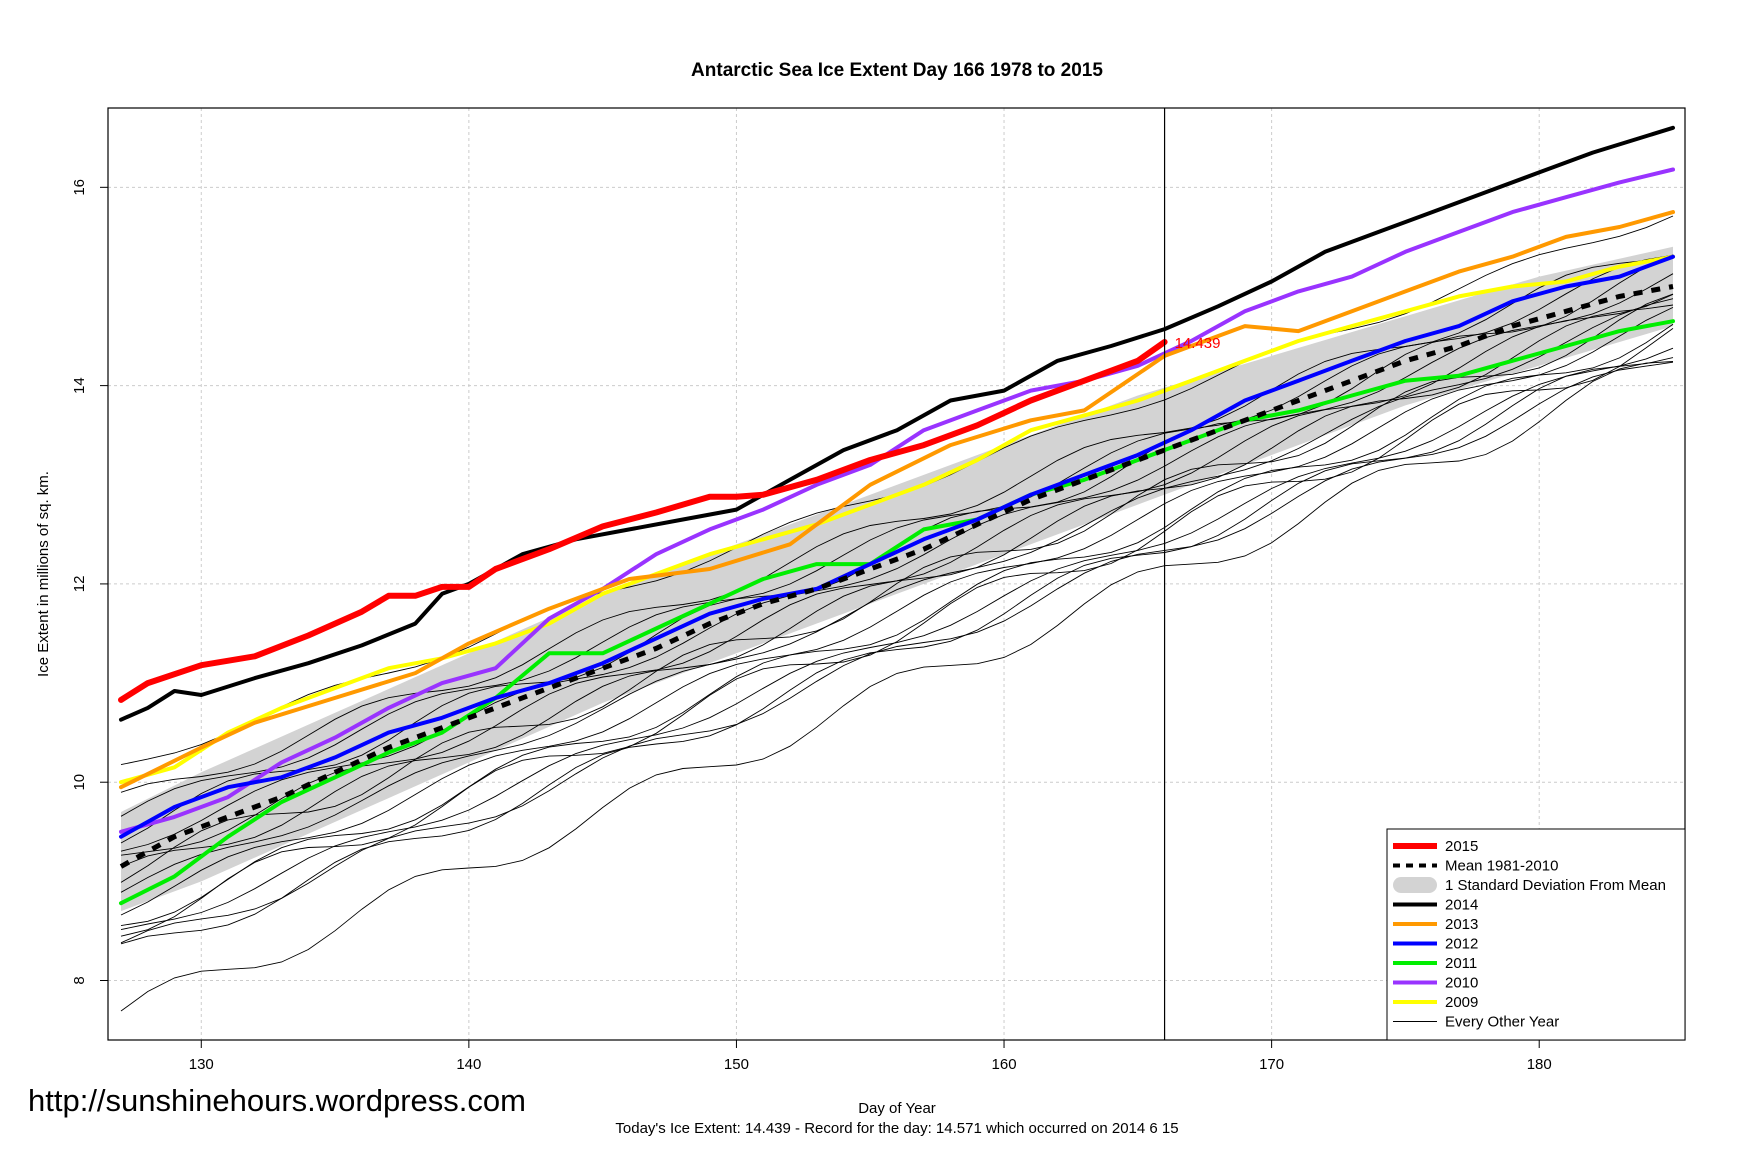 The width and height of the screenshot is (1738, 1158). I want to click on legend-label: 2013, so click(1461, 924).